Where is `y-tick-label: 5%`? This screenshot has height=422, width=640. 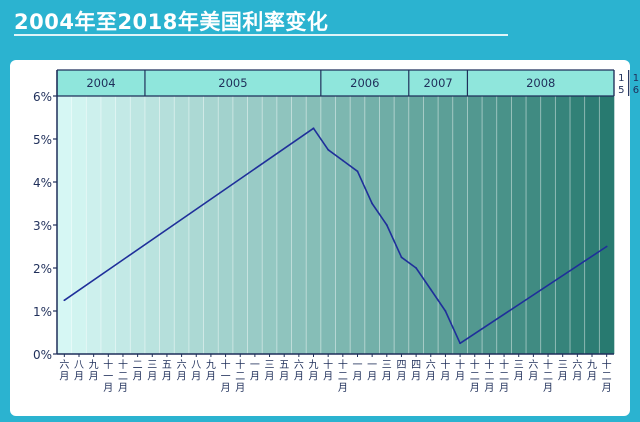 y-tick-label: 5% is located at coordinates (42, 140).